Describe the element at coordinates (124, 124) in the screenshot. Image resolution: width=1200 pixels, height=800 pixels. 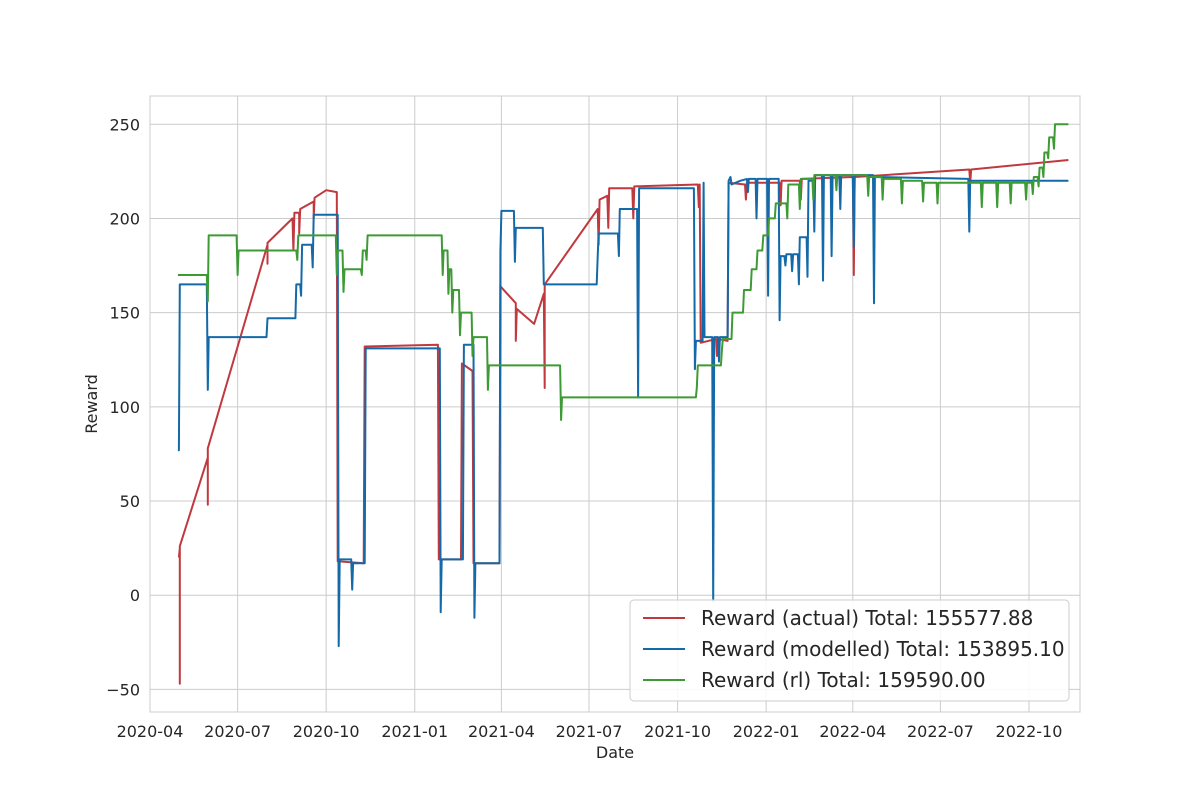
I see `y-tick-label: 250` at that location.